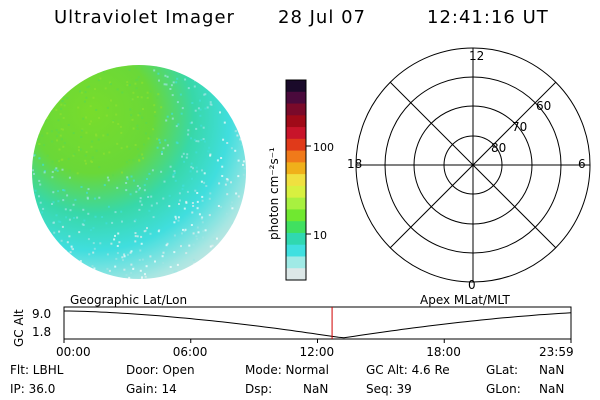 The height and width of the screenshot is (400, 600). What do you see at coordinates (317, 352) in the screenshot?
I see `orbit-x-tick-label: 12:00` at bounding box center [317, 352].